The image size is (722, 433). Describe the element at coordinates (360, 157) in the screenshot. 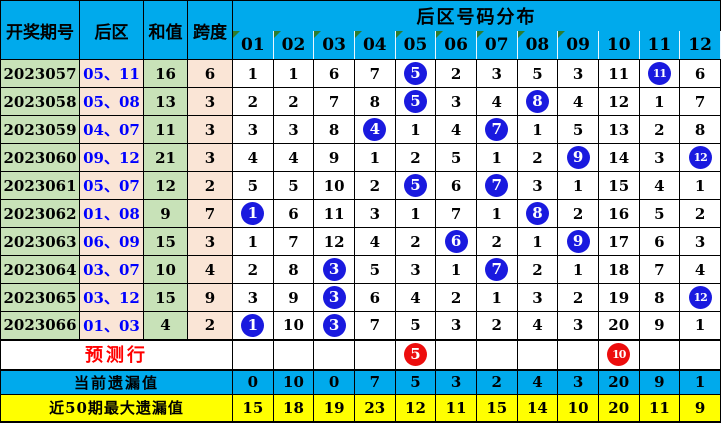

I see `draw-row-2023060: 2023060 09、12 21 3 4 4 9 1 2 5 1 2 9 14 3 12` at that location.